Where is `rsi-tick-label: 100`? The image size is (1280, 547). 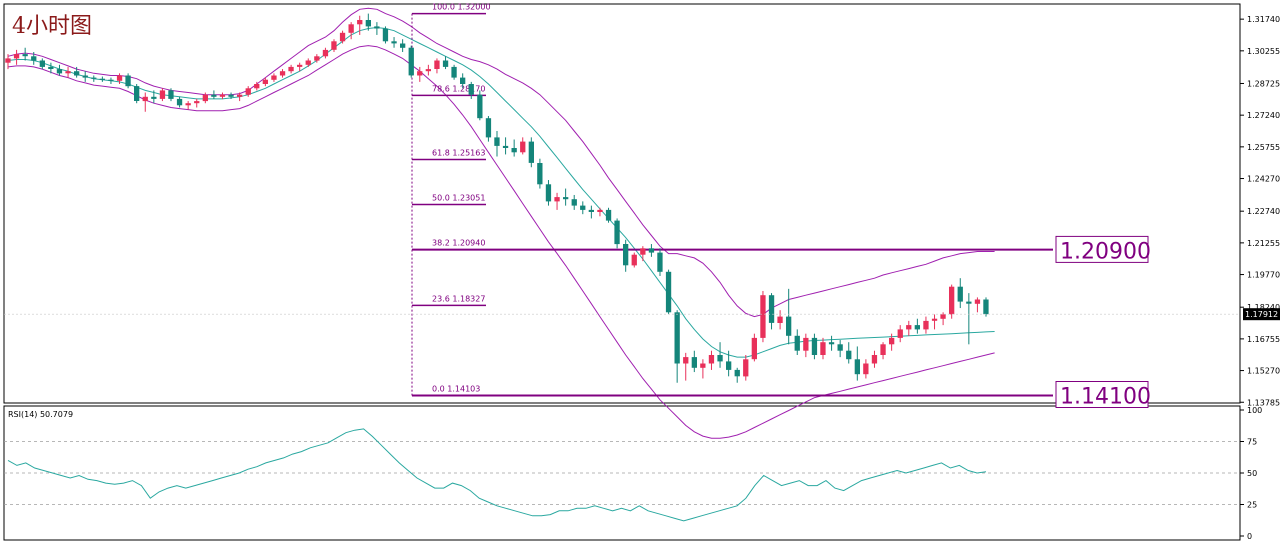 rsi-tick-label: 100 is located at coordinates (1254, 410).